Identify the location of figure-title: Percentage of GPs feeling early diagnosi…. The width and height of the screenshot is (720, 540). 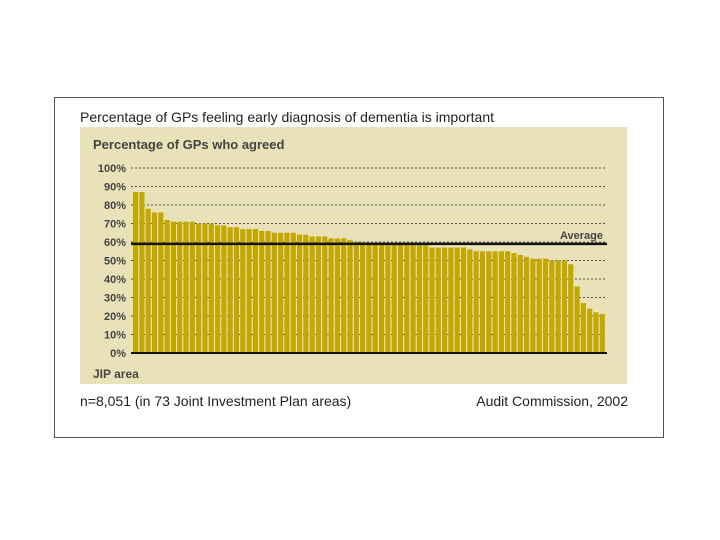
(287, 117).